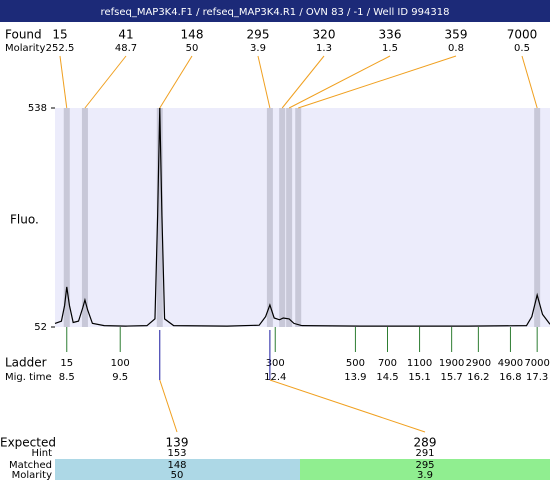 Image resolution: width=550 pixels, height=480 pixels. What do you see at coordinates (355, 363) in the screenshot?
I see `ladder-size: 500` at bounding box center [355, 363].